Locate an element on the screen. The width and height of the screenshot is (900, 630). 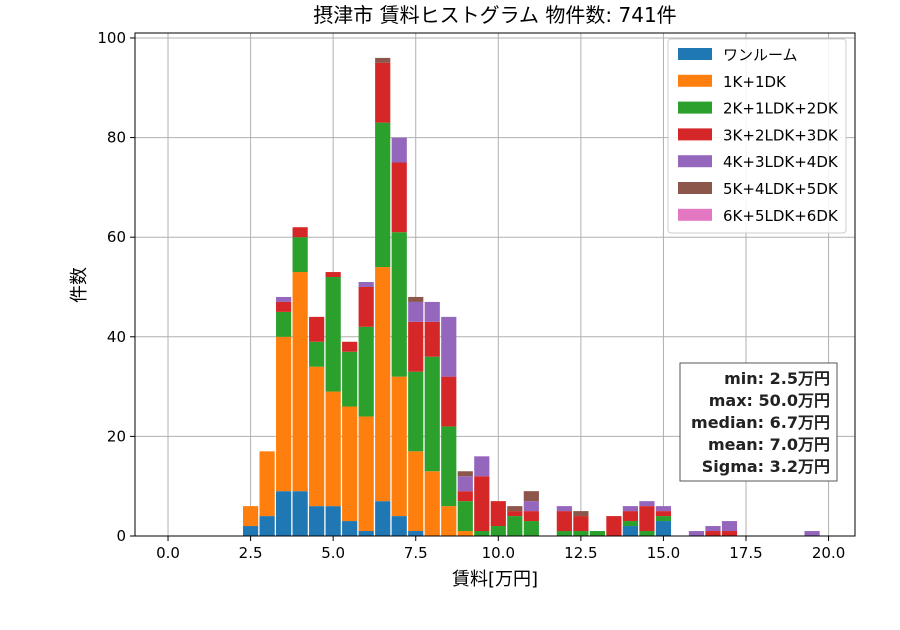
legend-label: ワンルーム is located at coordinates (760, 55).